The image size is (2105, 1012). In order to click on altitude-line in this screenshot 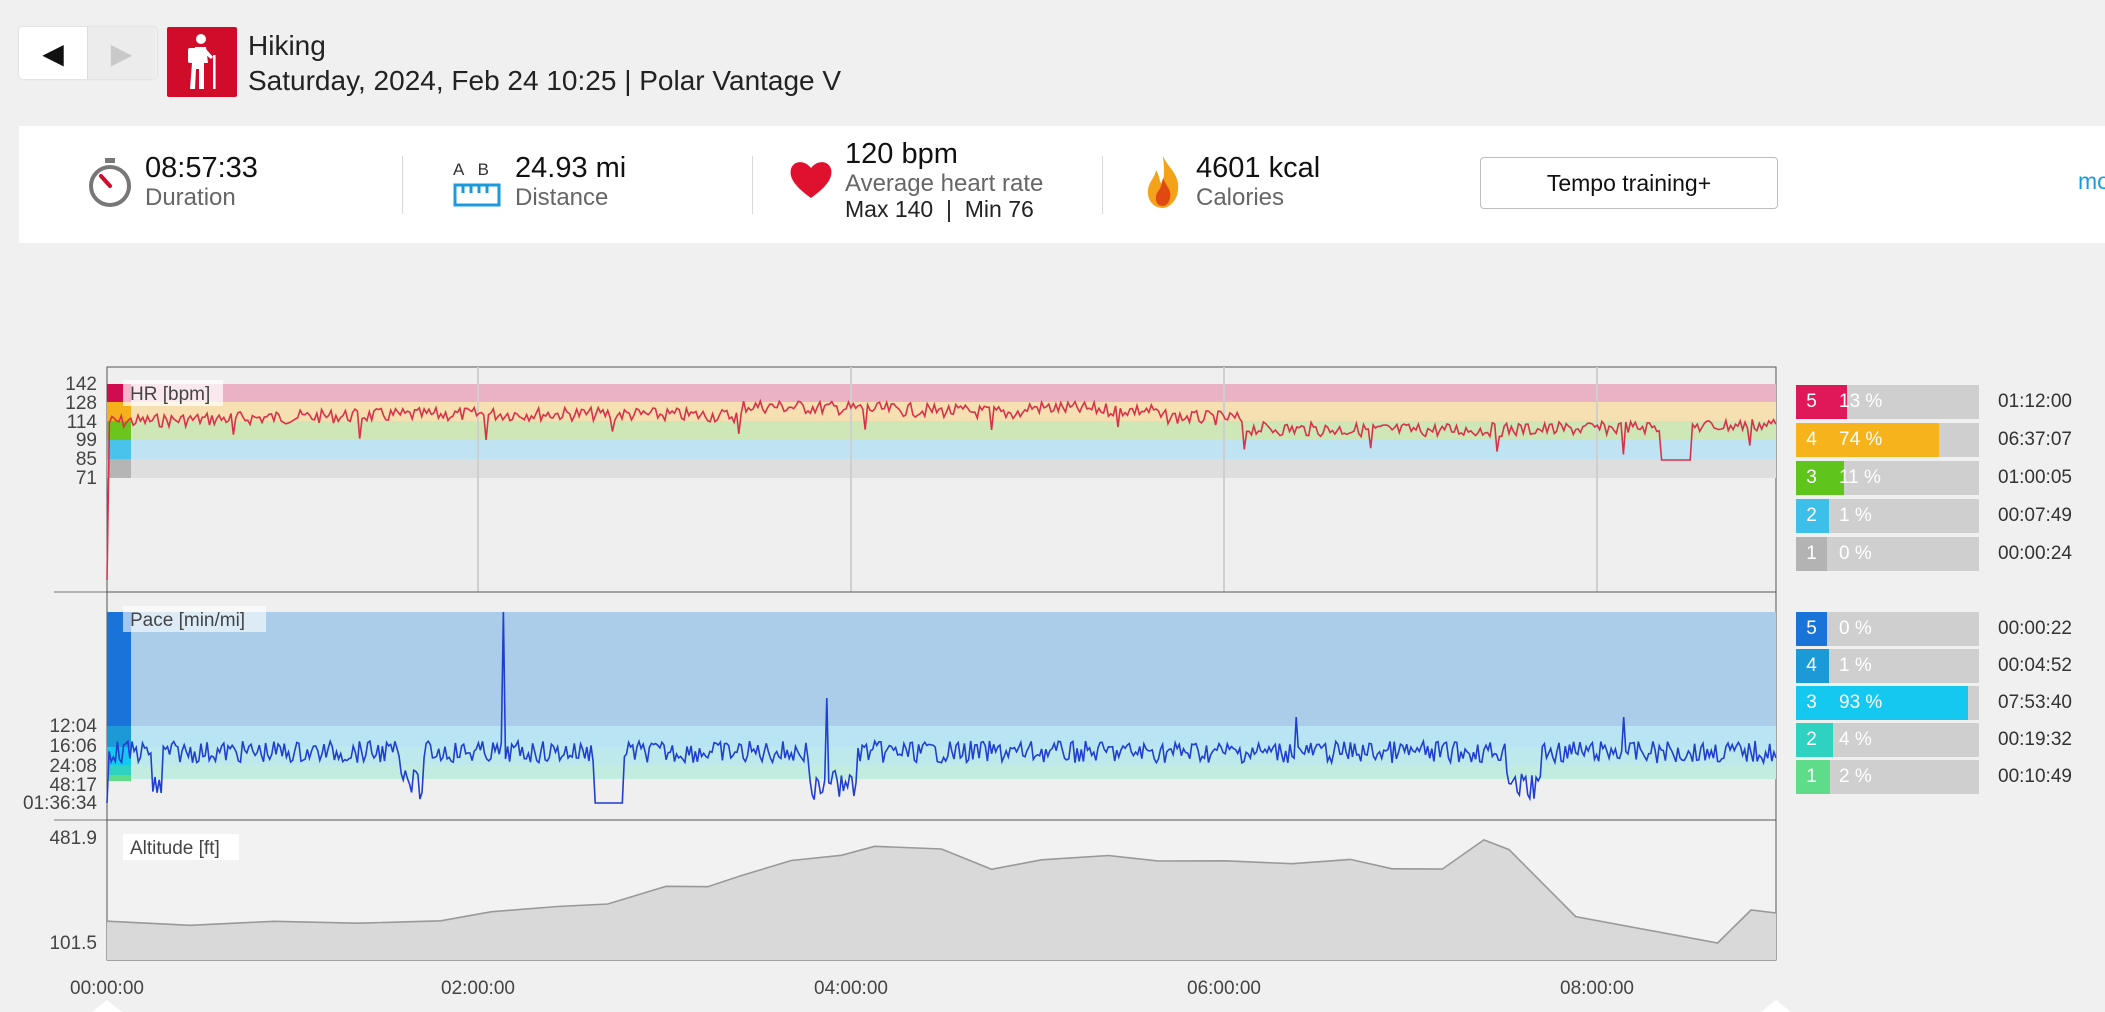, I will do `click(941, 891)`.